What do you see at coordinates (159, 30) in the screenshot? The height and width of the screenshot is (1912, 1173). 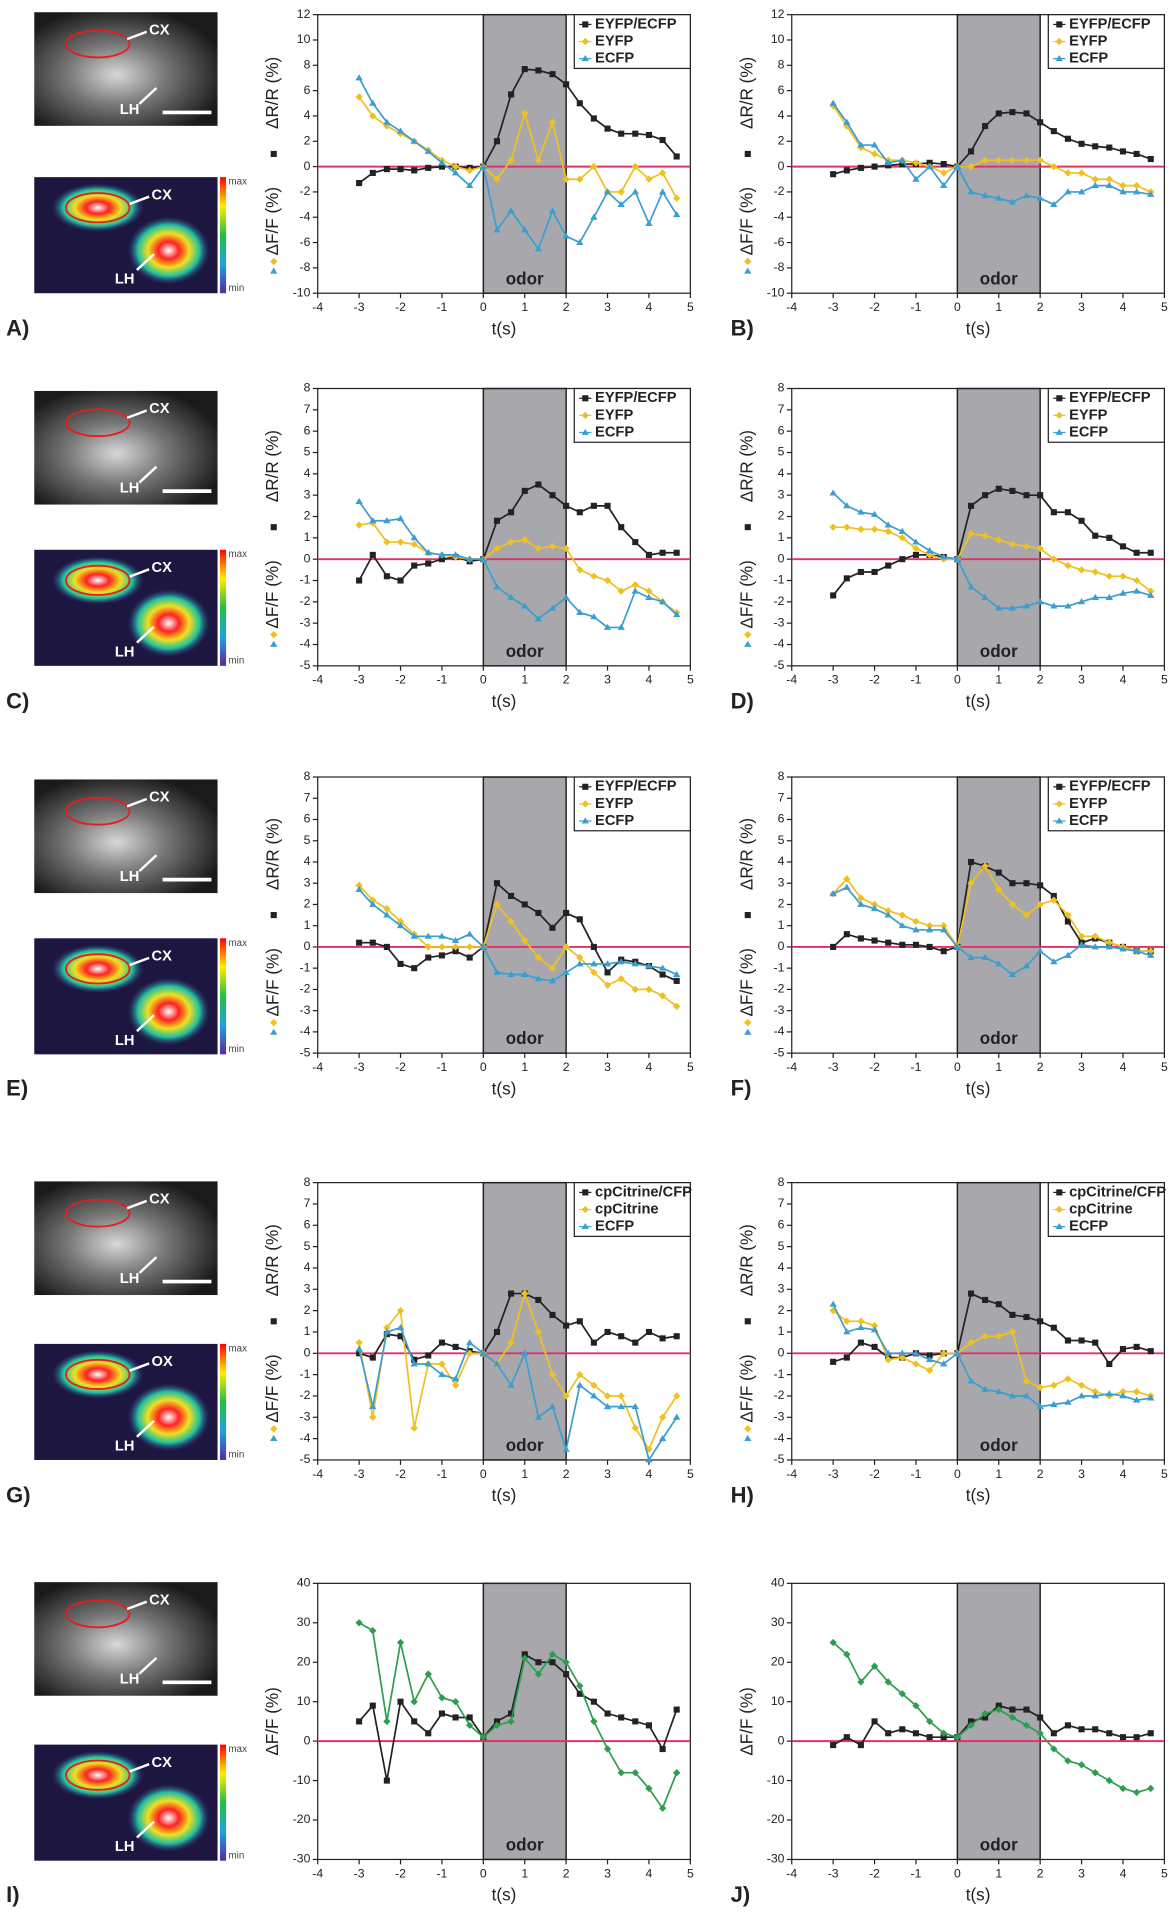 I see `cx-label: CX` at bounding box center [159, 30].